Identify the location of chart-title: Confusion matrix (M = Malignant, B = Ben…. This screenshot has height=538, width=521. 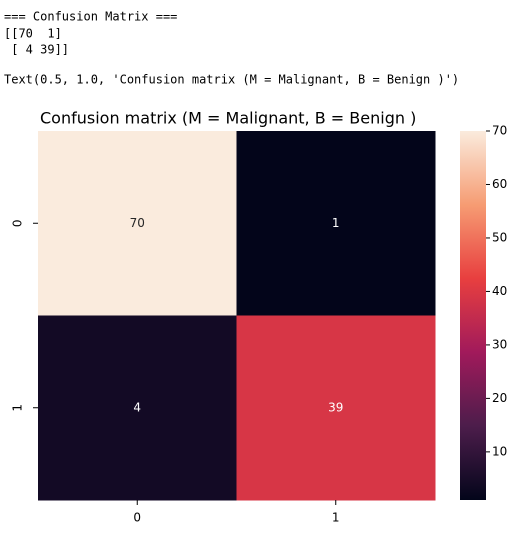
(228, 118).